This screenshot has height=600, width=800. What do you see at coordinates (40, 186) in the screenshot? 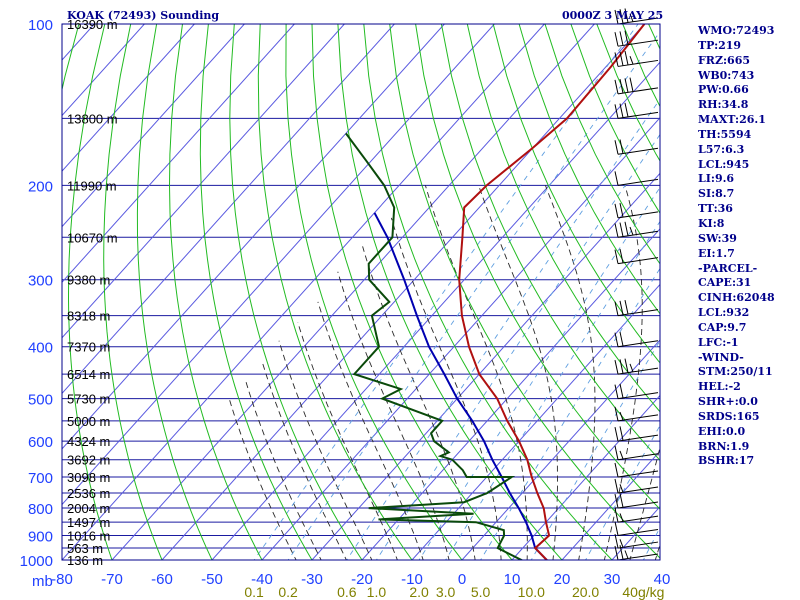
I see `pressure-tick-label: 200` at bounding box center [40, 186].